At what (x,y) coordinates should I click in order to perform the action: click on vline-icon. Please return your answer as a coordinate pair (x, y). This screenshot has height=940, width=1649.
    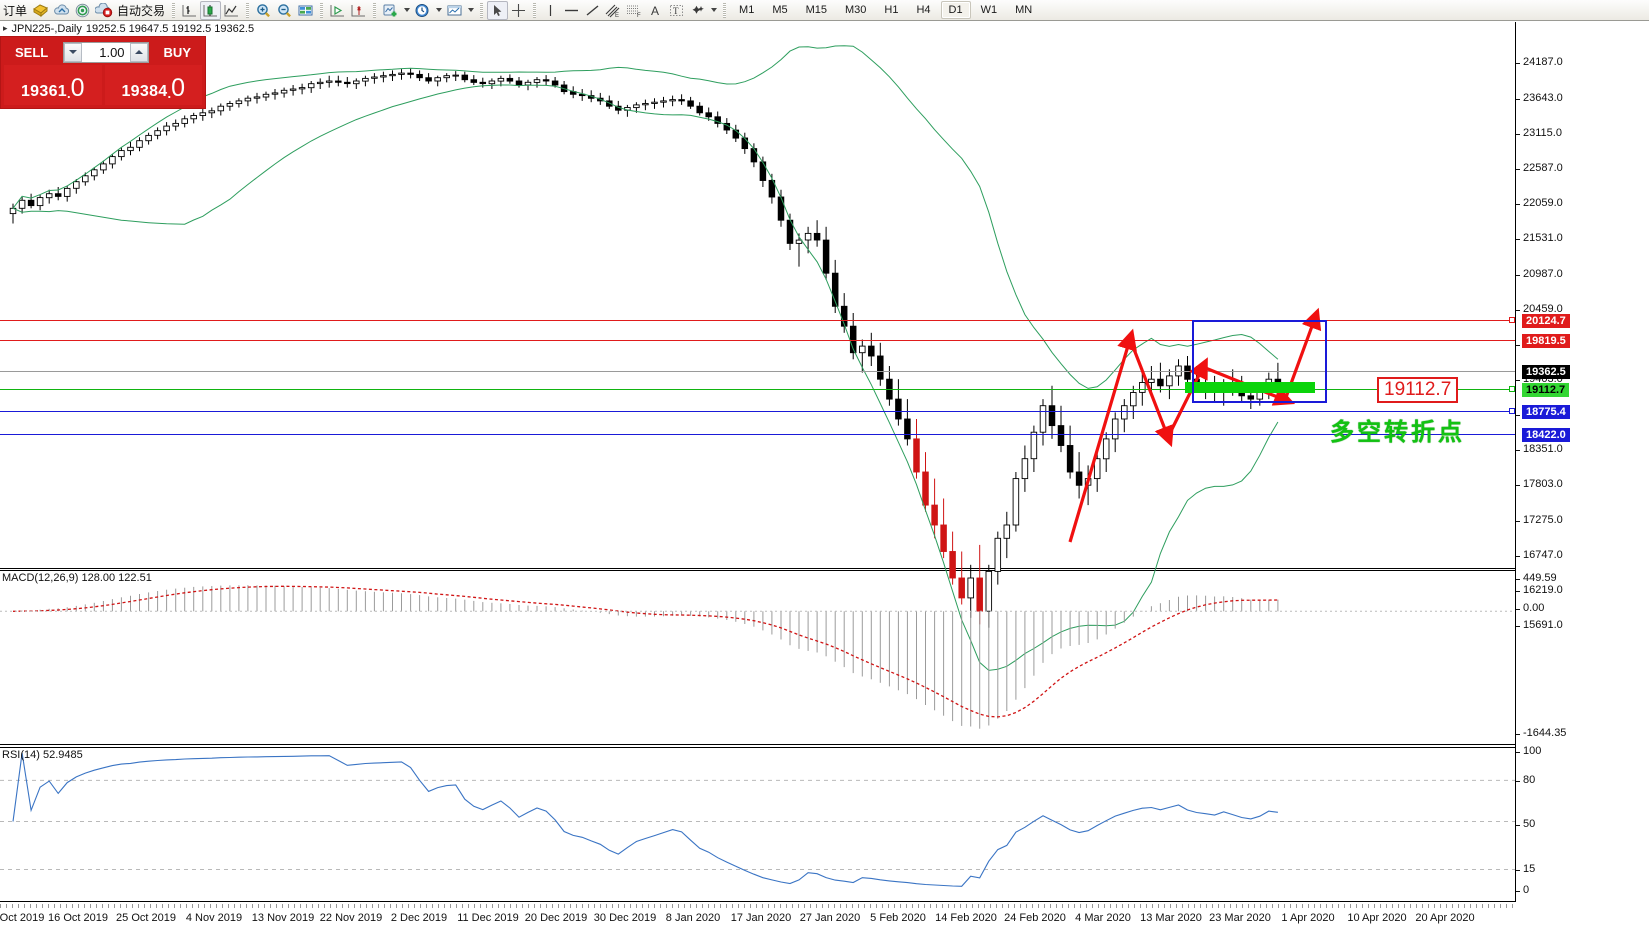
    Looking at the image, I should click on (550, 10).